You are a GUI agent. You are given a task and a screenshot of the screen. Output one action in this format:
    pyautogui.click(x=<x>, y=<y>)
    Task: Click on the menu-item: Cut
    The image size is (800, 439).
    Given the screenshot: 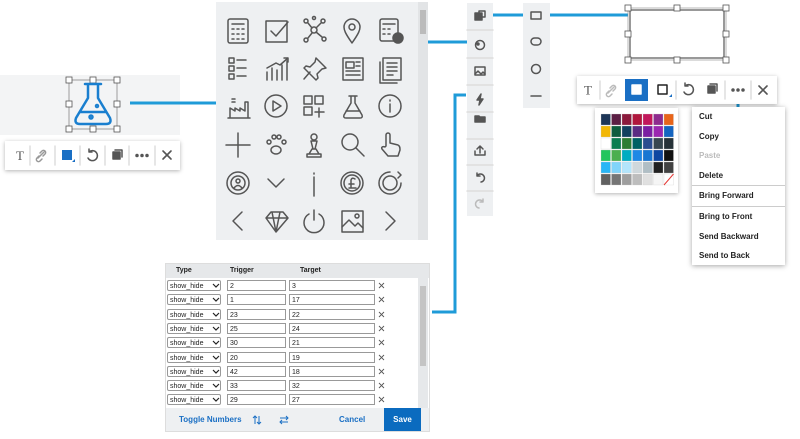 What is the action you would take?
    pyautogui.click(x=706, y=116)
    